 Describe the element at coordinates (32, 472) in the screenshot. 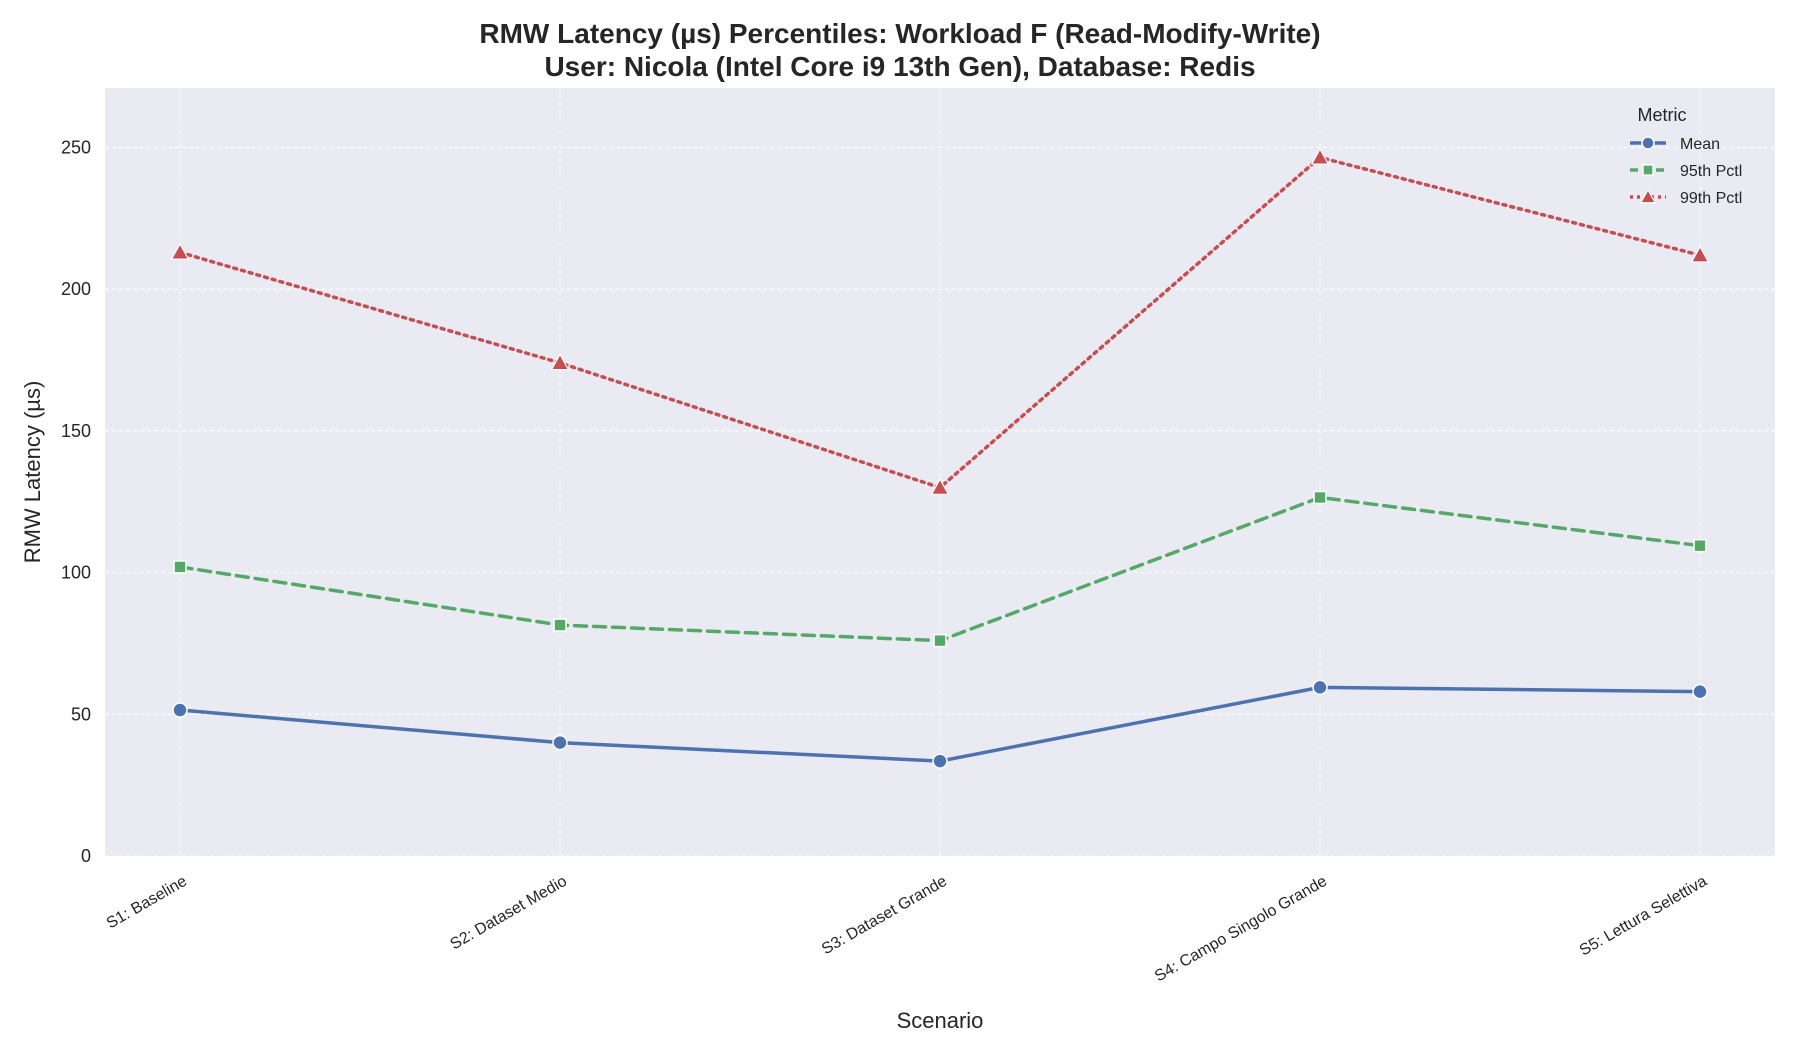

I see `y-axis-label: RMW Latency (µs)` at that location.